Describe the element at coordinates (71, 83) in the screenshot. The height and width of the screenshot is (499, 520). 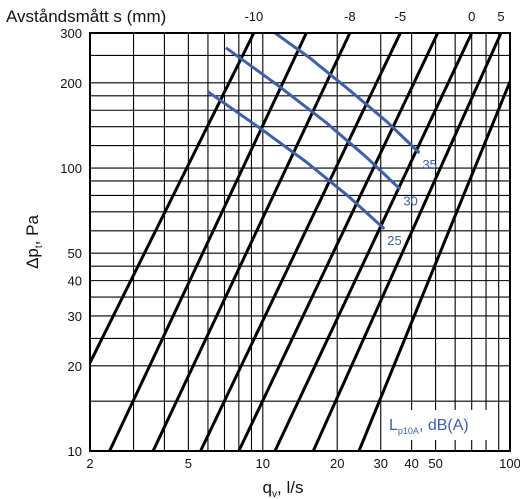
I see `y-tick-label: 200` at that location.